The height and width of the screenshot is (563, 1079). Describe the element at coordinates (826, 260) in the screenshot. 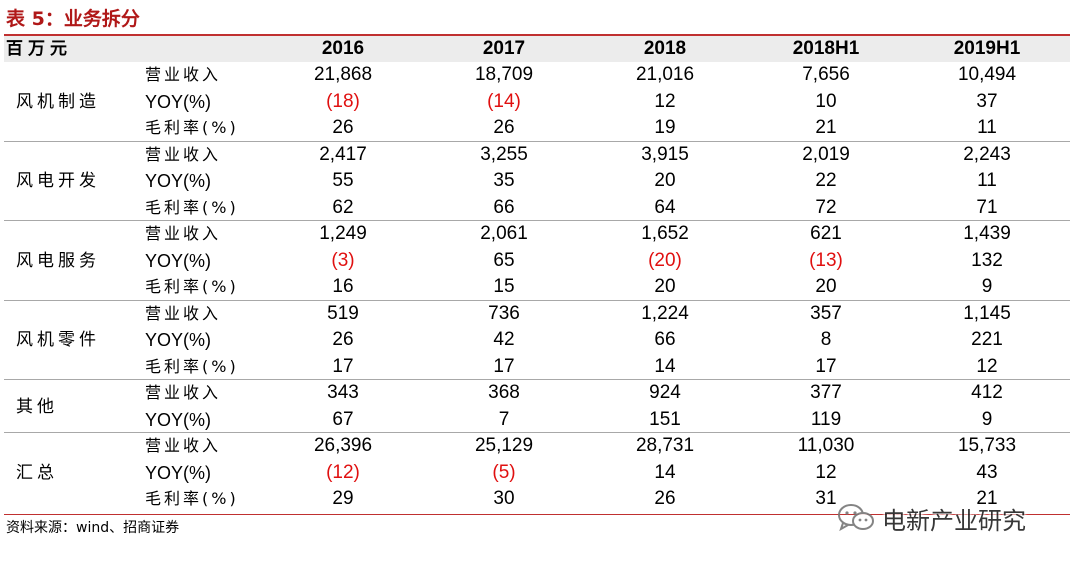

I see `table-cell: (13)` at that location.